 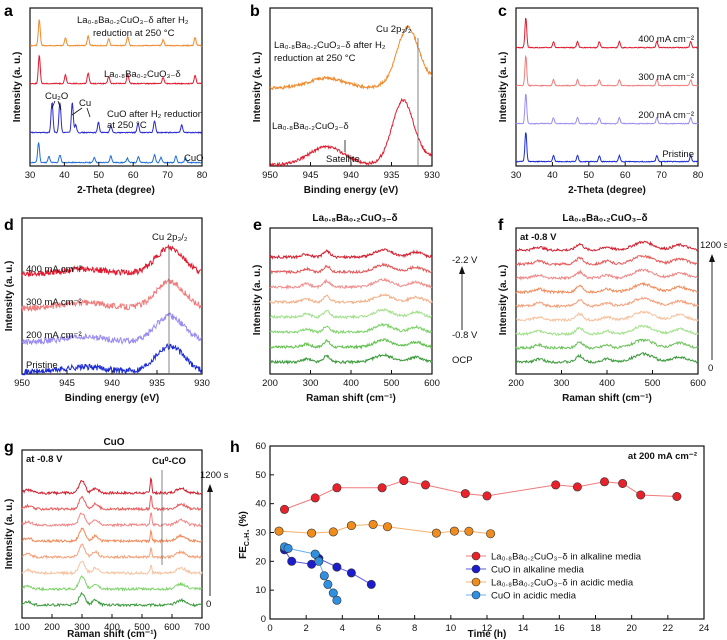 I want to click on label-a-lbco-reduced: La₀.₈Ba₀.₂CuO₃₋δ after H₂, so click(x=133, y=20).